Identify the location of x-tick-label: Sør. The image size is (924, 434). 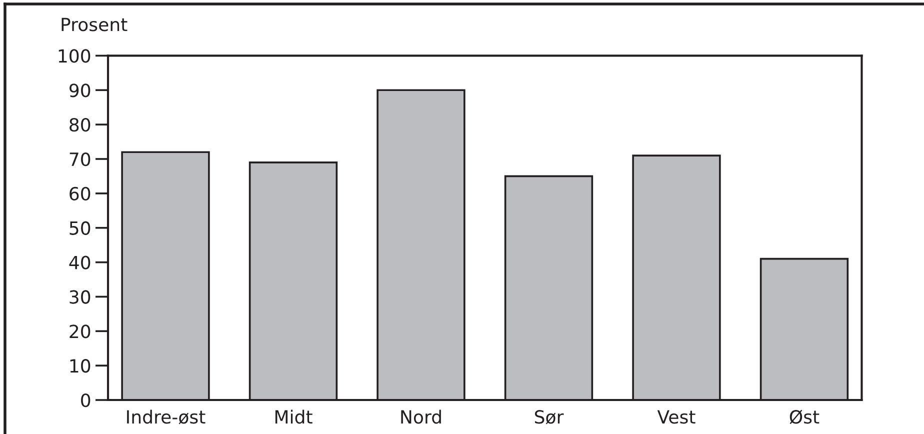
(549, 417).